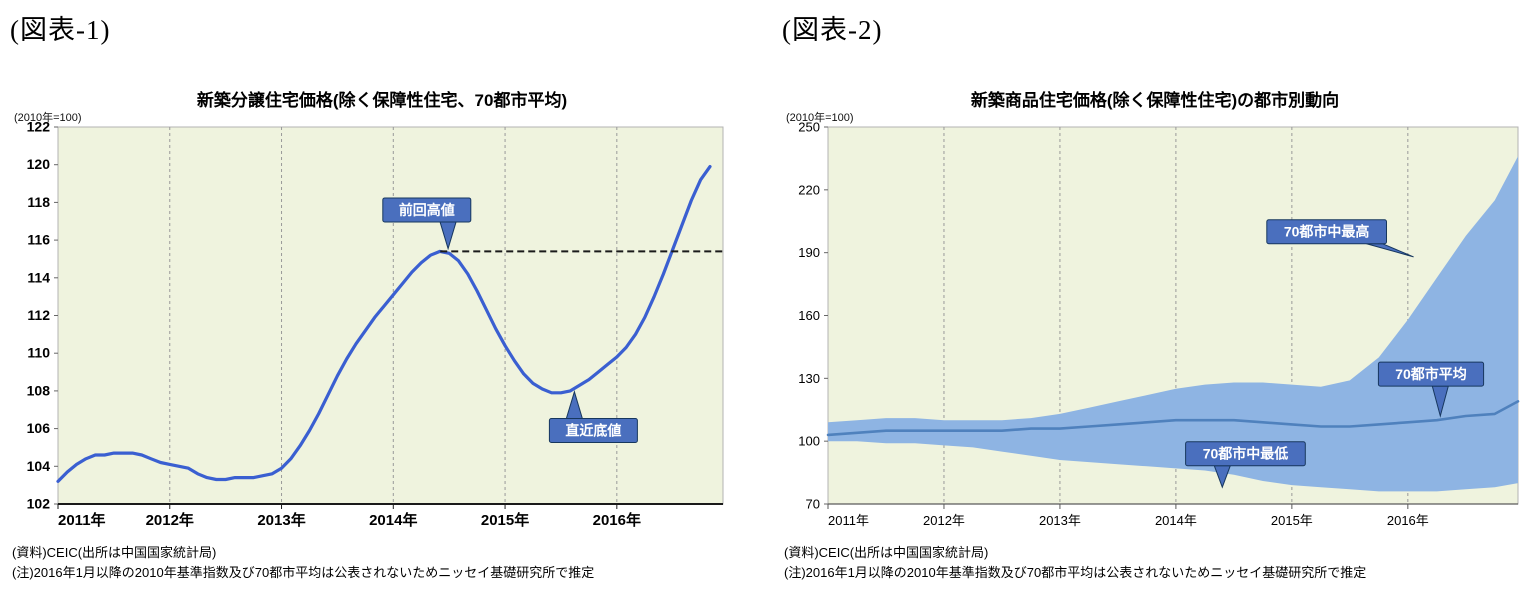  I want to click on callout-label: 70都市中最高, so click(1327, 232).